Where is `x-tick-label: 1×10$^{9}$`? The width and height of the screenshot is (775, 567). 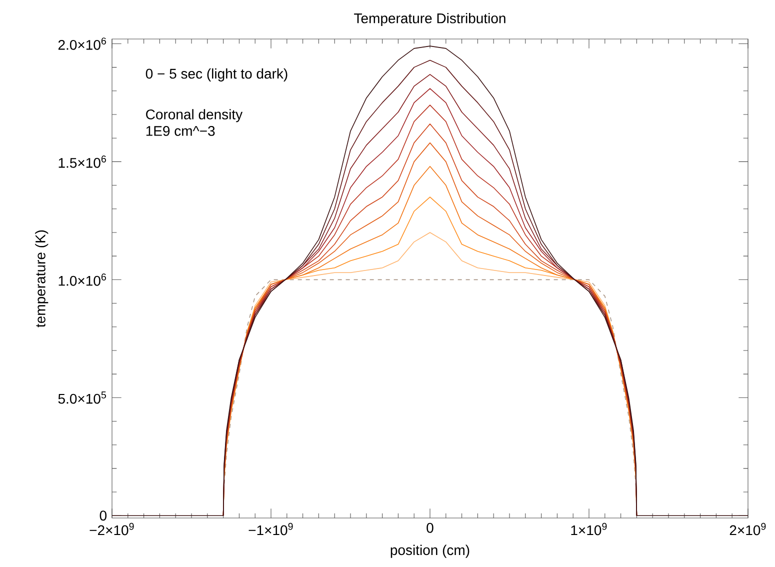
x-tick-label: 1×10$^{9}$ is located at coordinates (589, 529).